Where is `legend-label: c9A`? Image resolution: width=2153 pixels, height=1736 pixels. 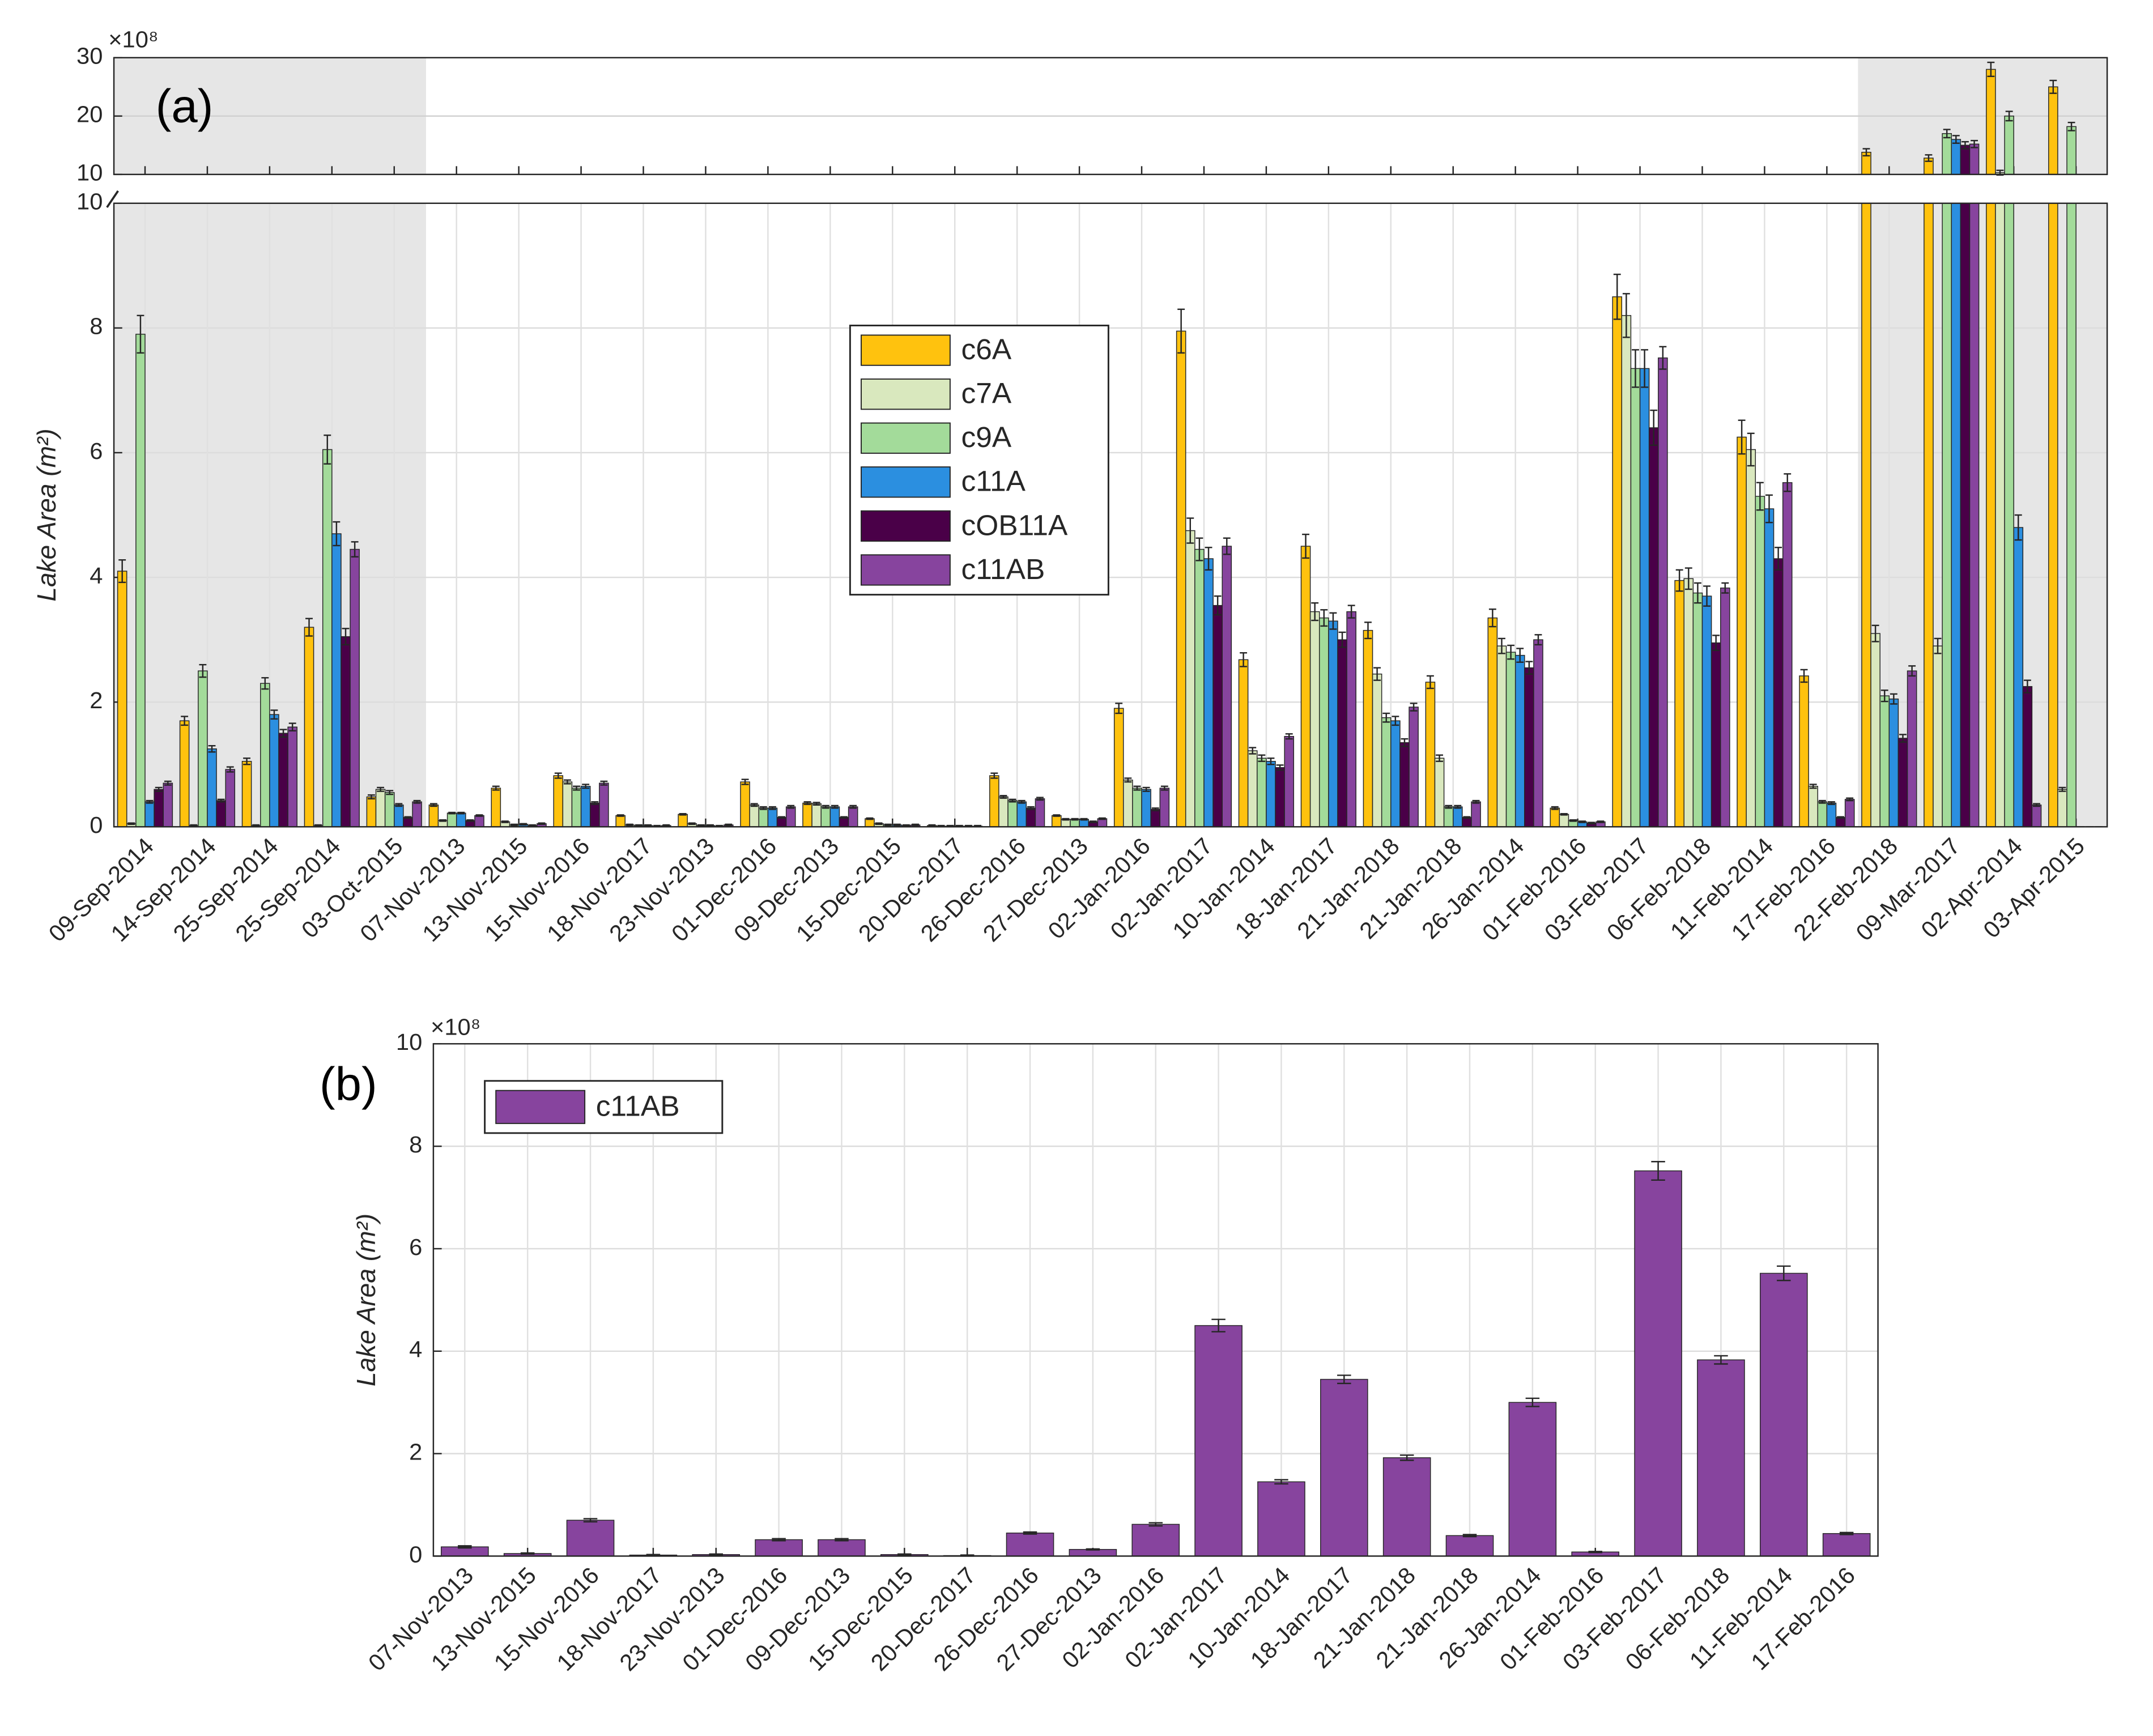 legend-label: c9A is located at coordinates (987, 437).